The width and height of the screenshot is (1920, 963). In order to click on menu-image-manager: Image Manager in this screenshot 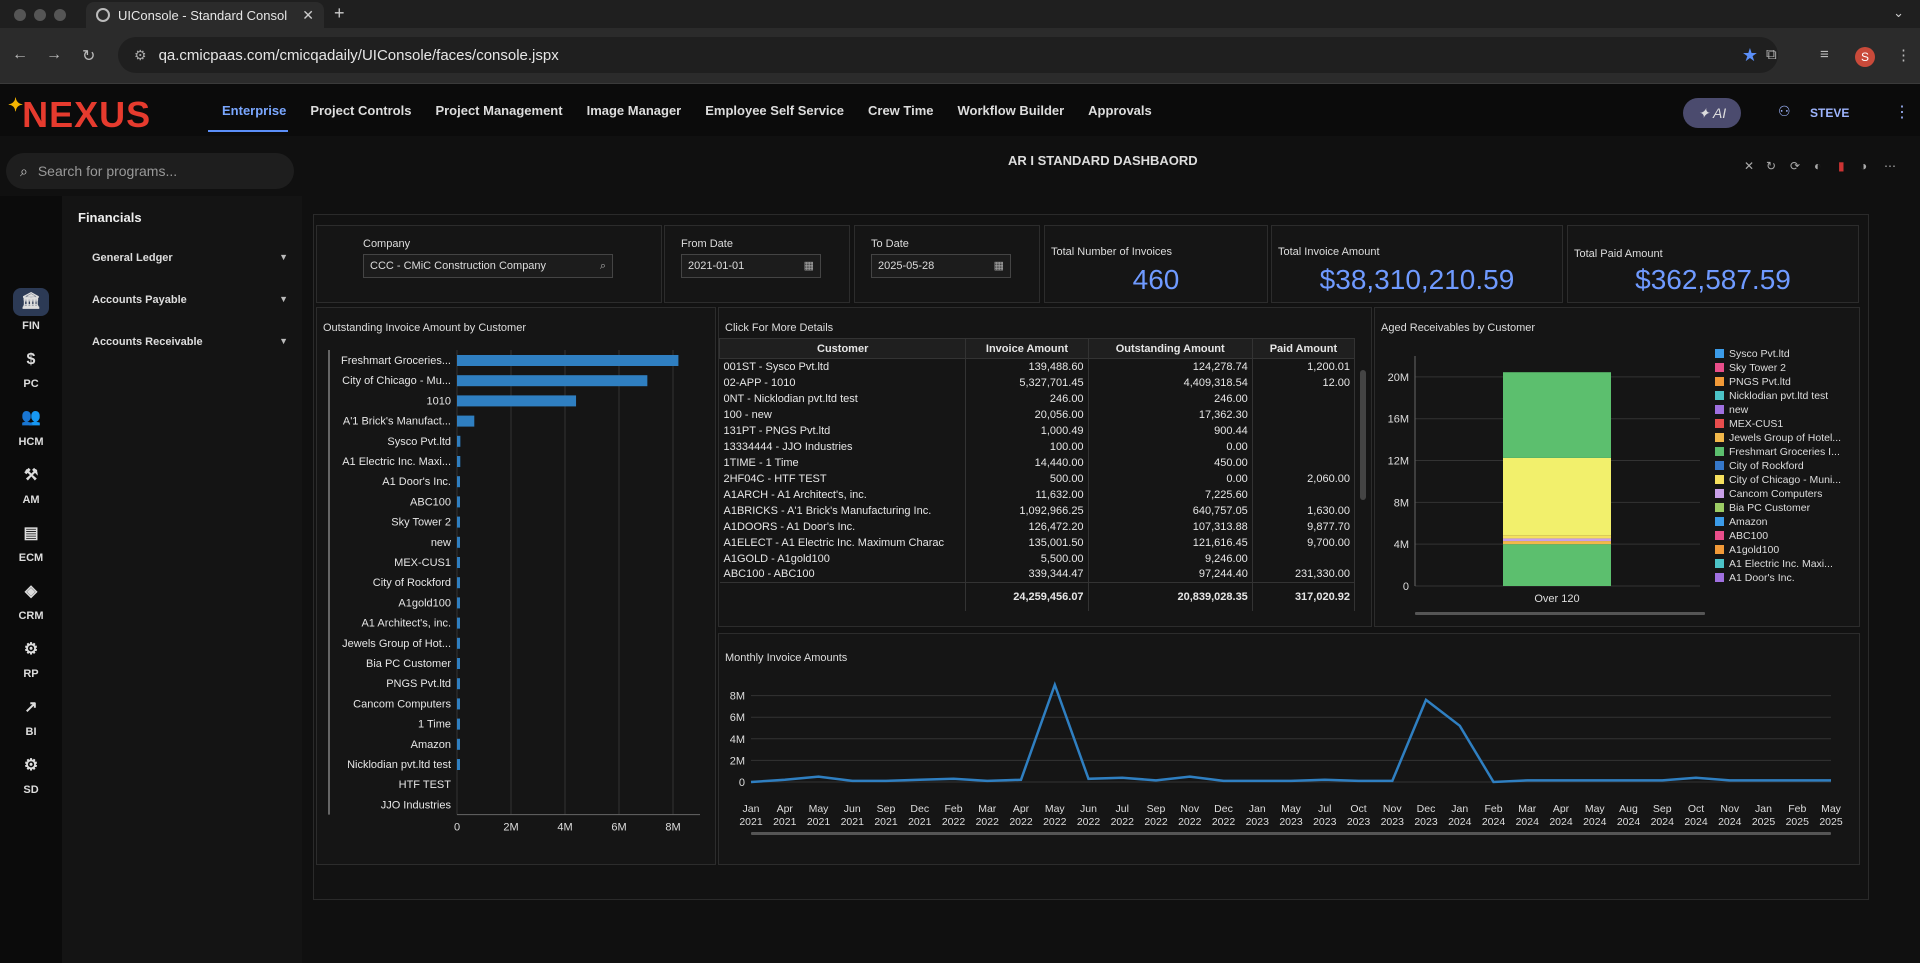, I will do `click(634, 110)`.